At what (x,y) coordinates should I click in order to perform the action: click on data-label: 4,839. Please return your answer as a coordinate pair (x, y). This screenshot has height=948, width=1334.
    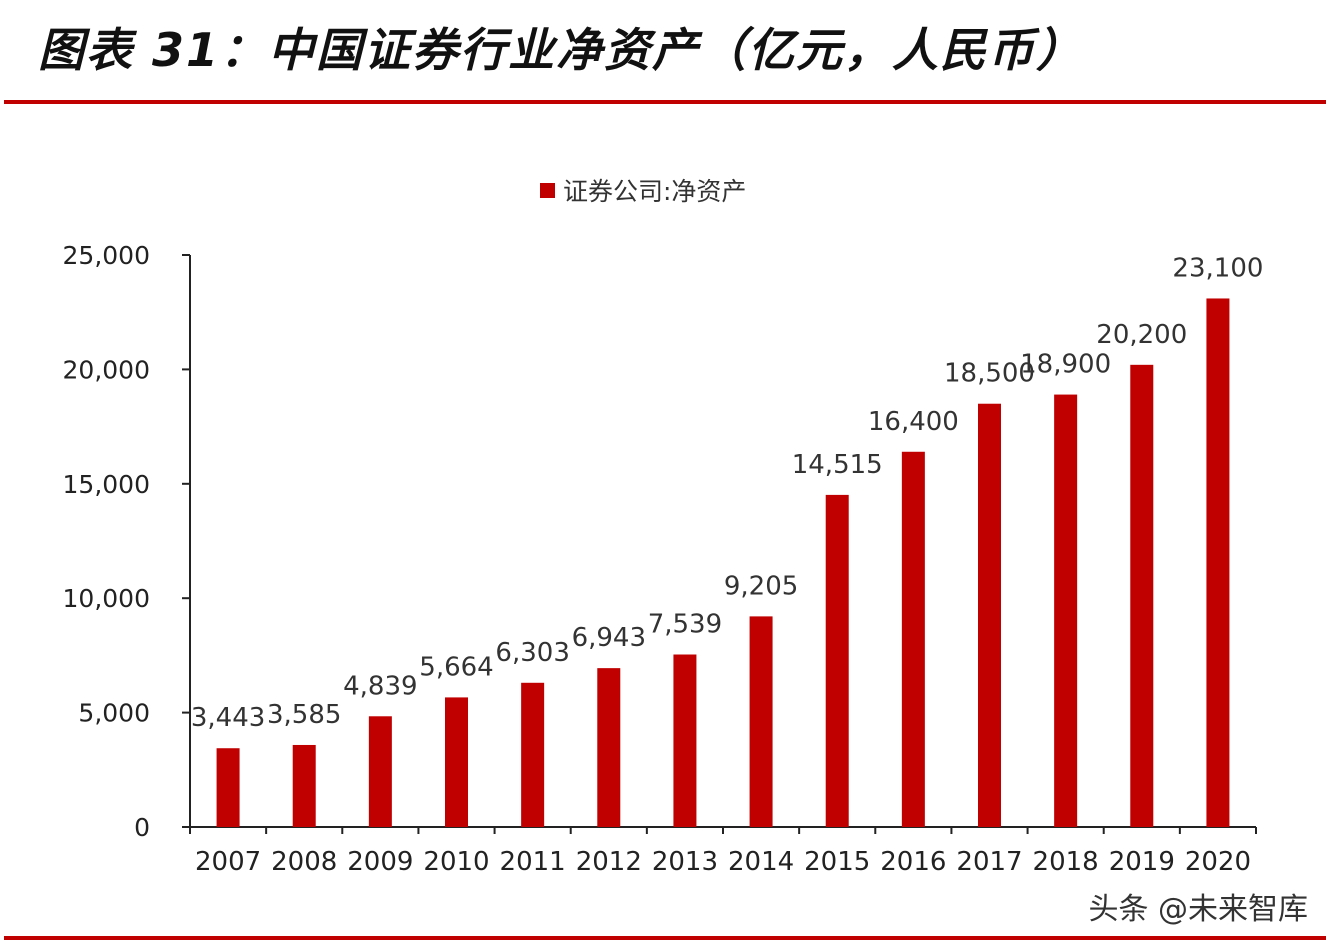
    Looking at the image, I should click on (380, 686).